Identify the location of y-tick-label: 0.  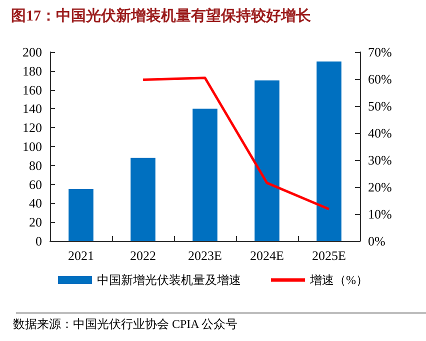
(39, 241).